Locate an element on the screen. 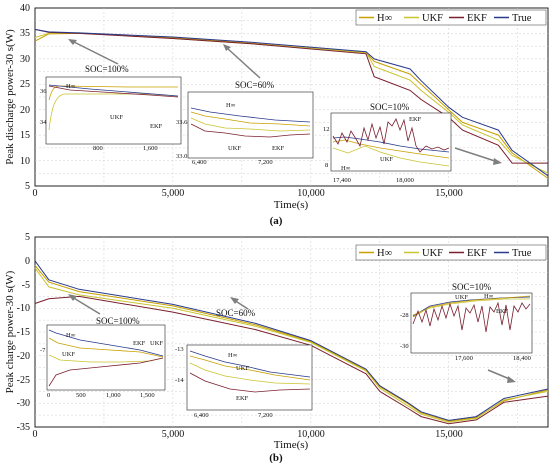  inset-xtick: 17,600 is located at coordinates (464, 358).